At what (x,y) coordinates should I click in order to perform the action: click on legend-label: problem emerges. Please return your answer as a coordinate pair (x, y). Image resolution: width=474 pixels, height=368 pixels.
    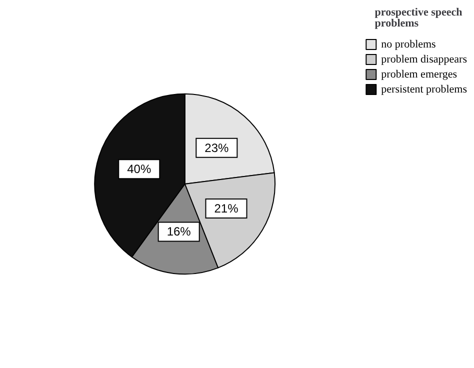
    Looking at the image, I should click on (419, 74).